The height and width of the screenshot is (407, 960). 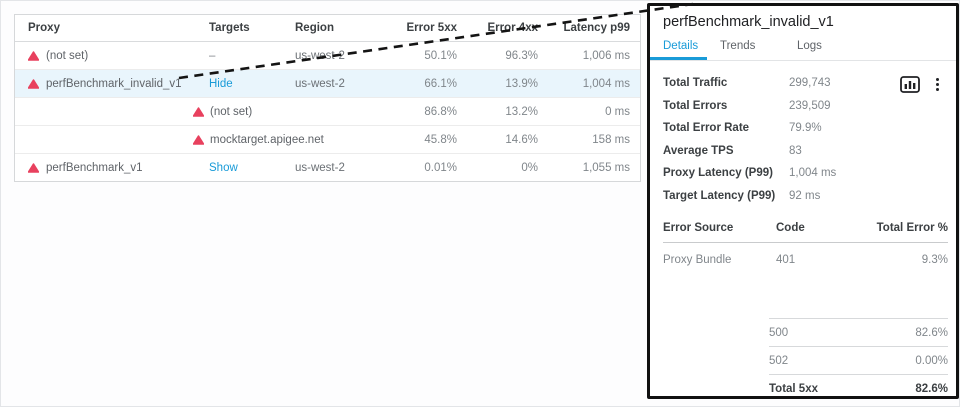 What do you see at coordinates (44, 28) in the screenshot?
I see `column-header-proxy: Proxy` at bounding box center [44, 28].